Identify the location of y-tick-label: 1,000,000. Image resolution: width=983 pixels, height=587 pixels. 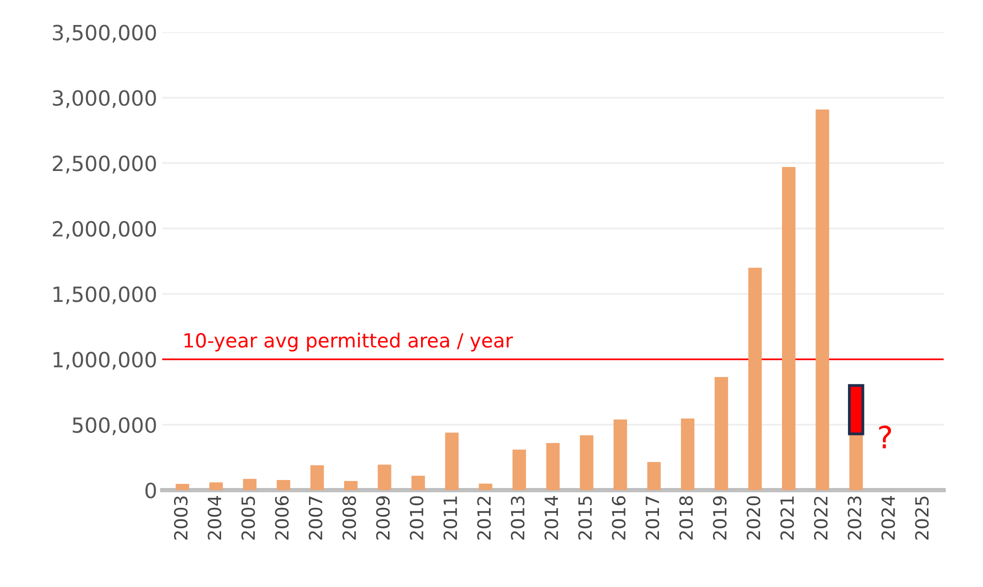
(105, 361).